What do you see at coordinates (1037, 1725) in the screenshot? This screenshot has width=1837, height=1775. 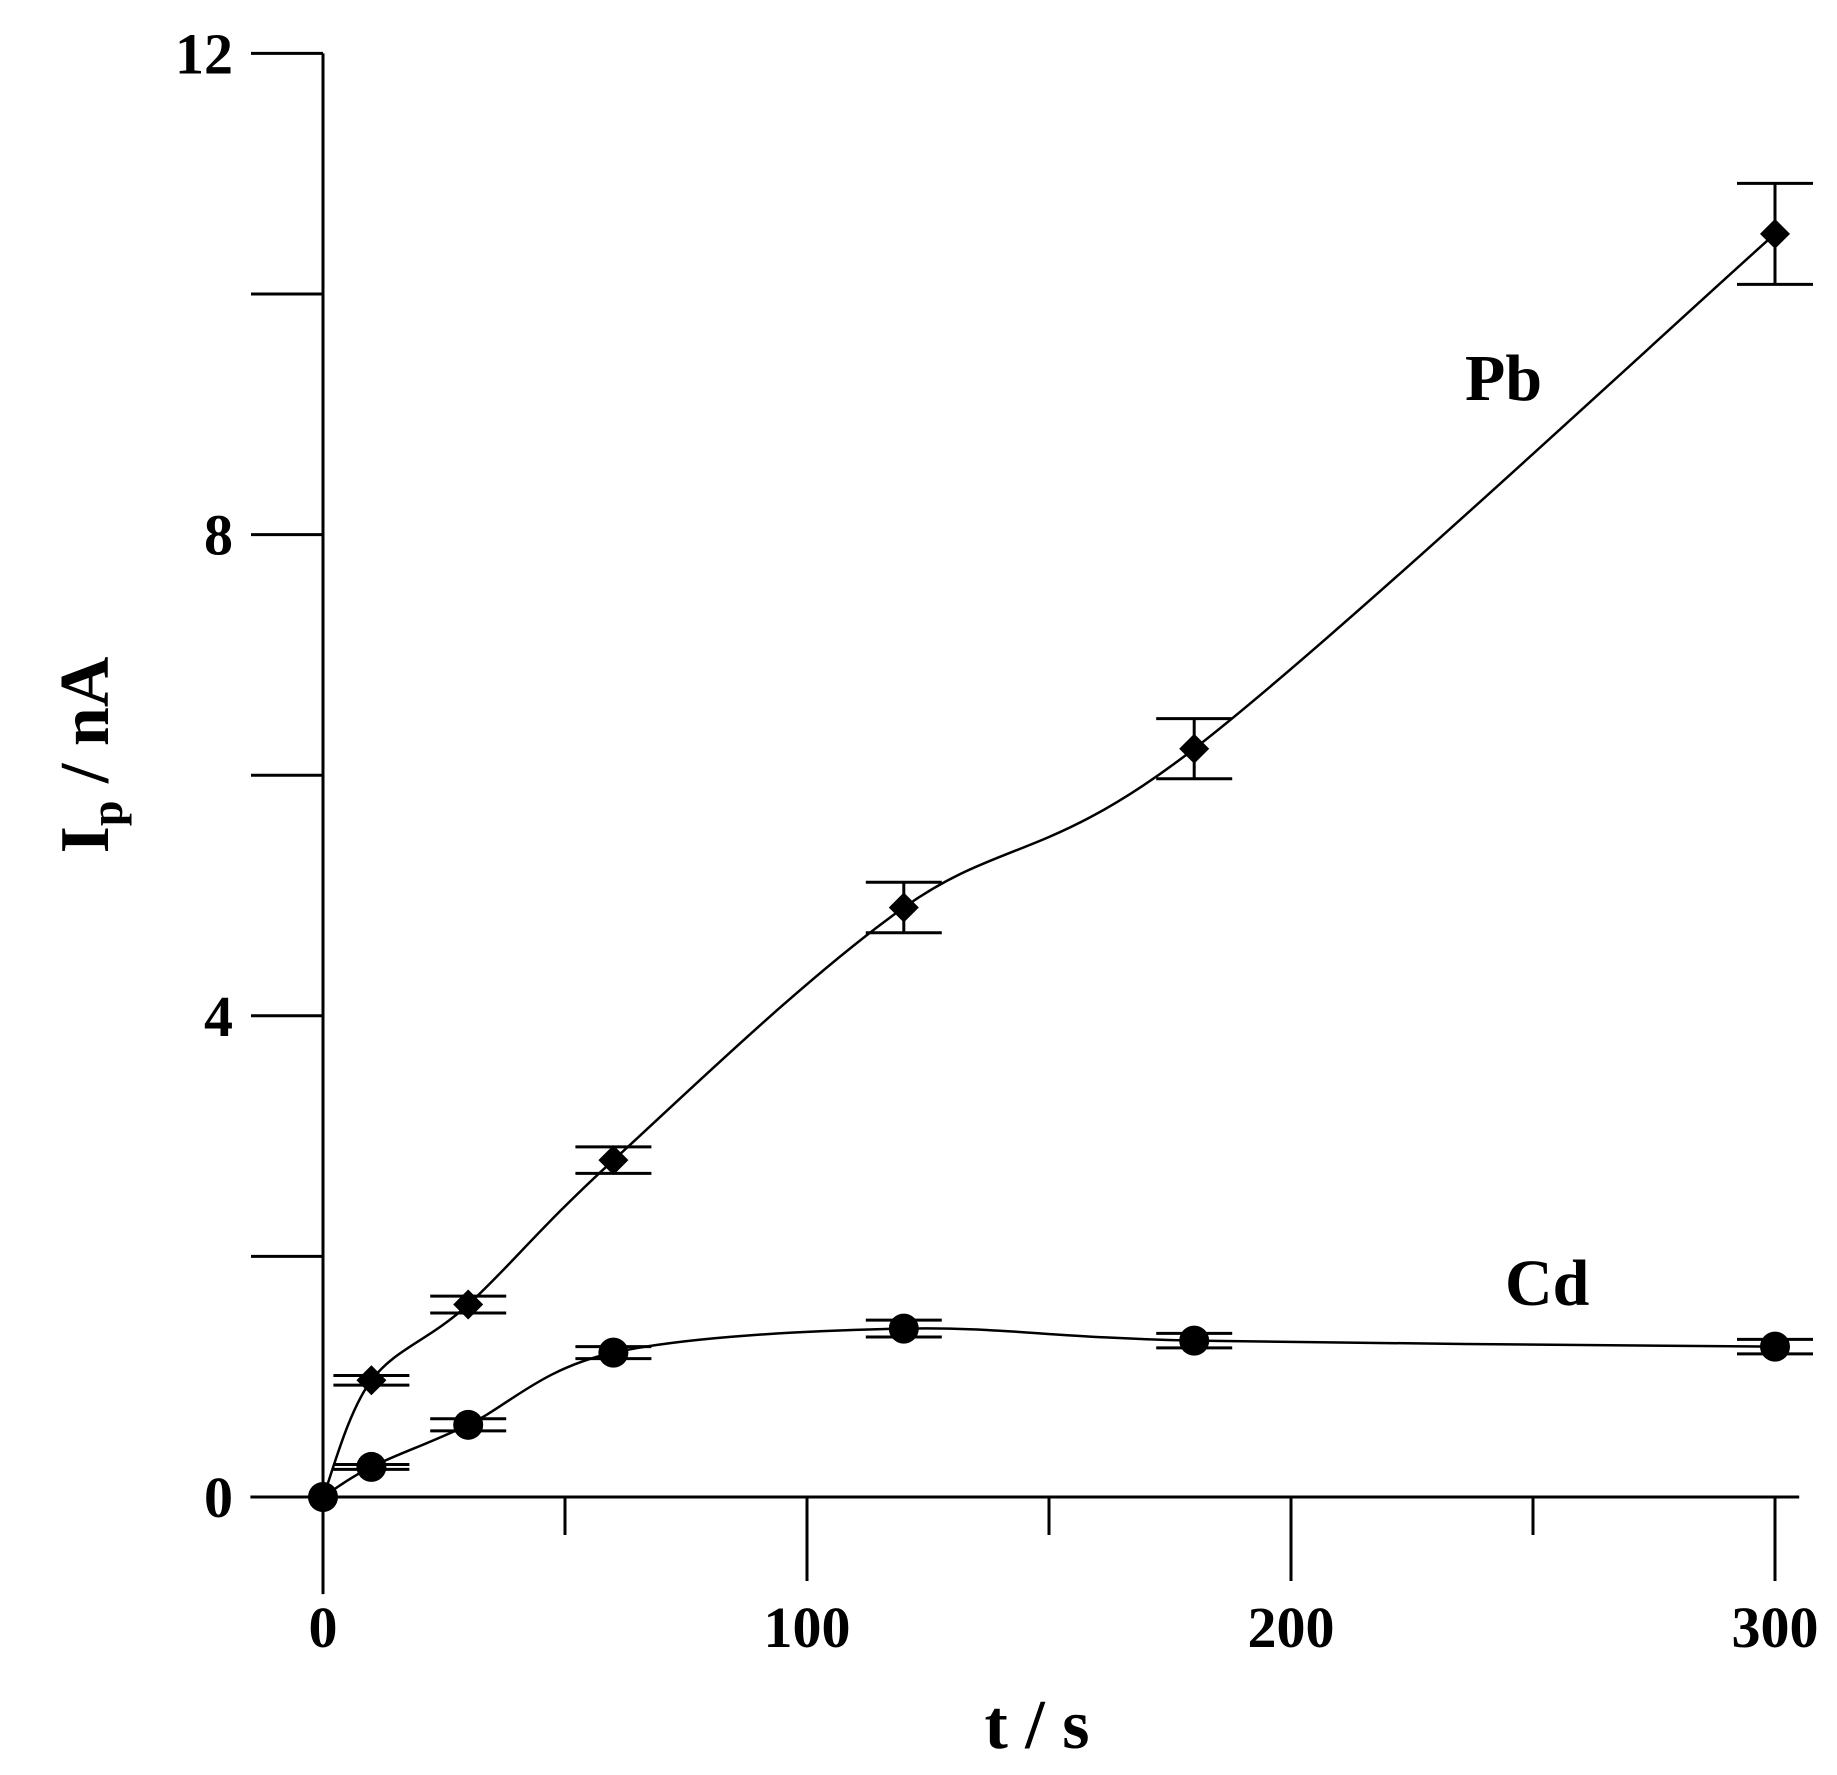 I see `x-axis-title: t / s` at bounding box center [1037, 1725].